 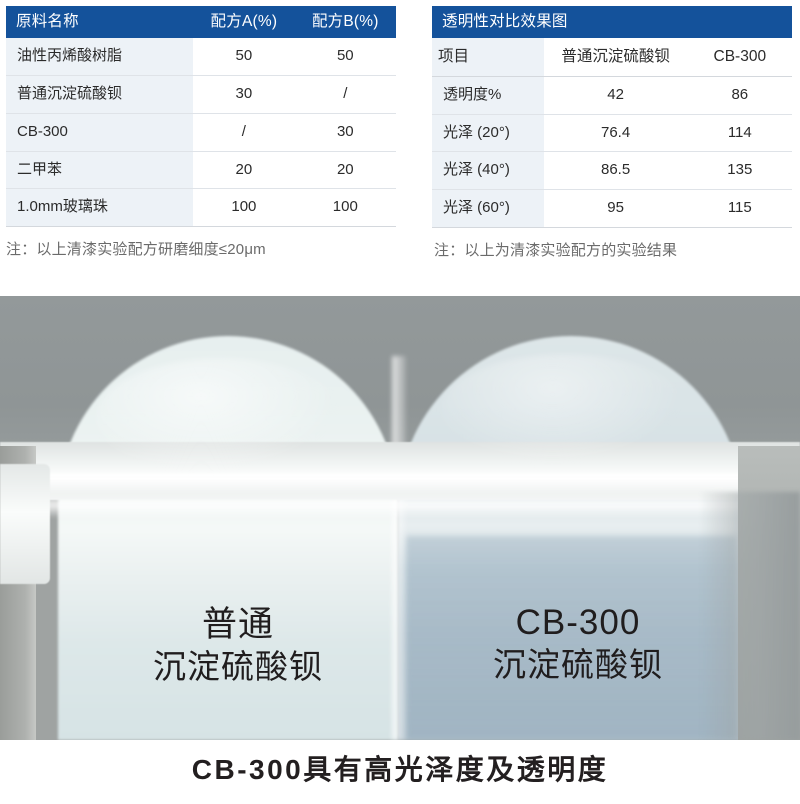 I want to click on photo-gloss-reflection, so click(x=400, y=505).